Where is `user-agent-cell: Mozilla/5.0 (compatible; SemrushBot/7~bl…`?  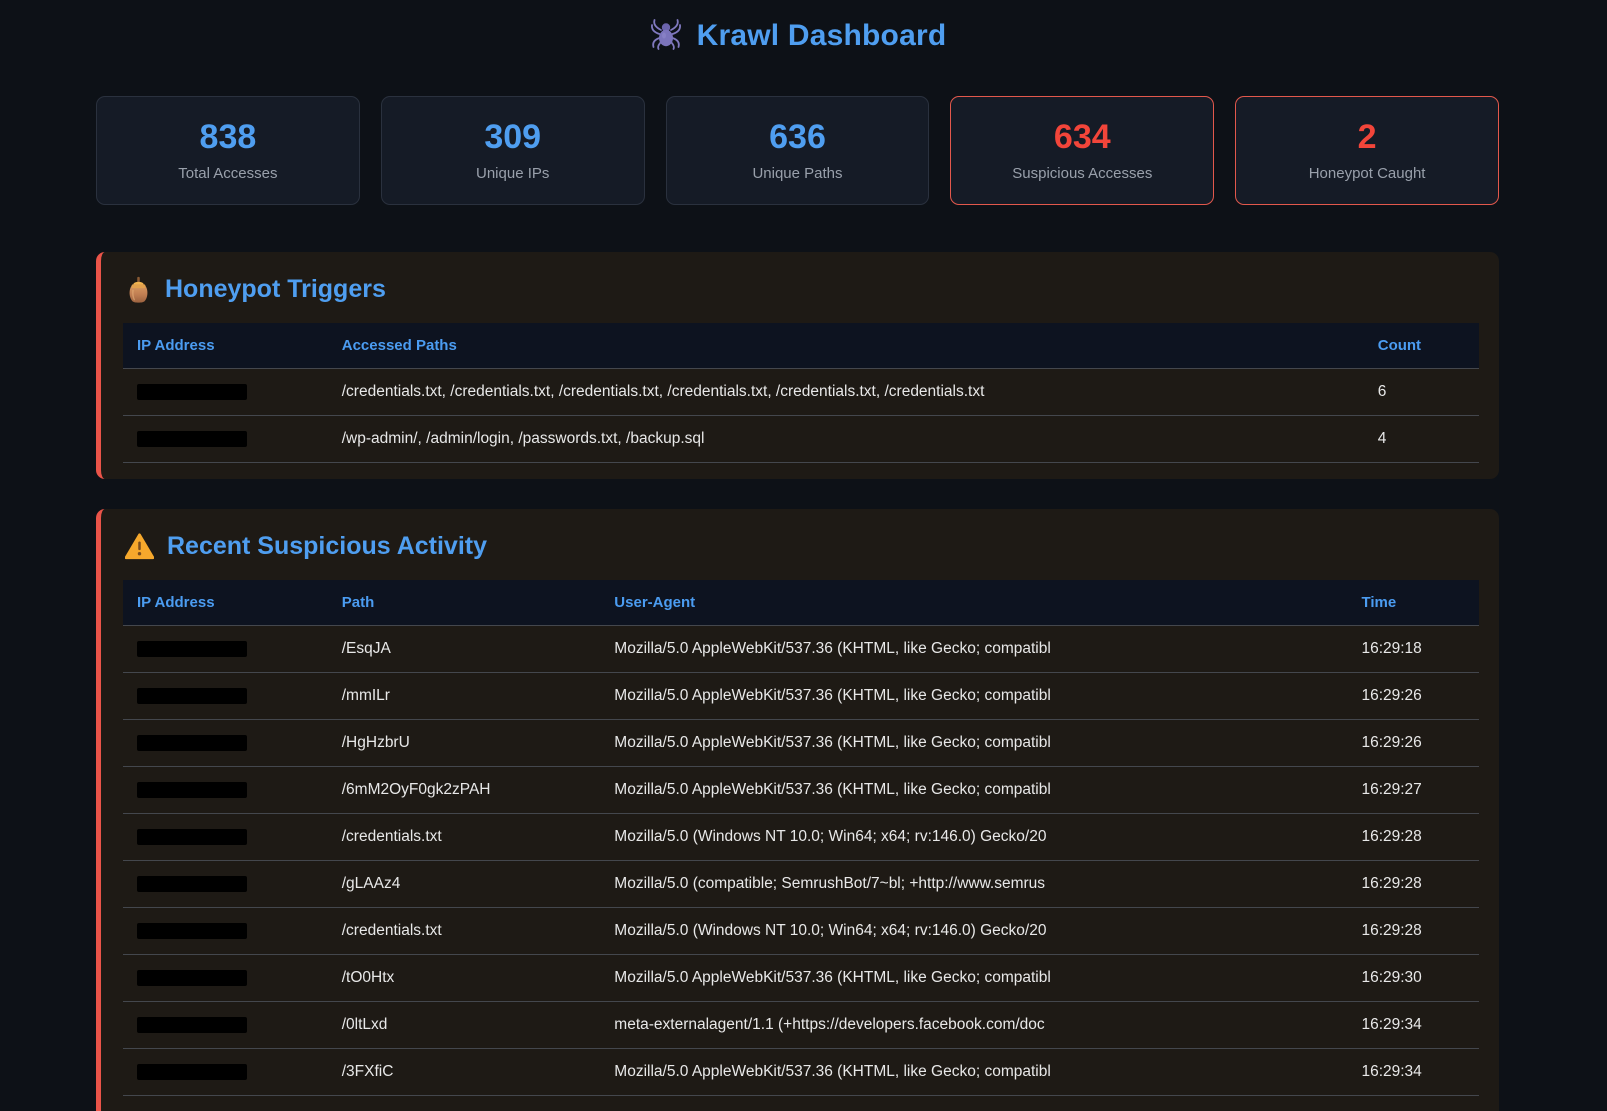
user-agent-cell: Mozilla/5.0 (compatible; SemrushBot/7~bl… is located at coordinates (974, 884).